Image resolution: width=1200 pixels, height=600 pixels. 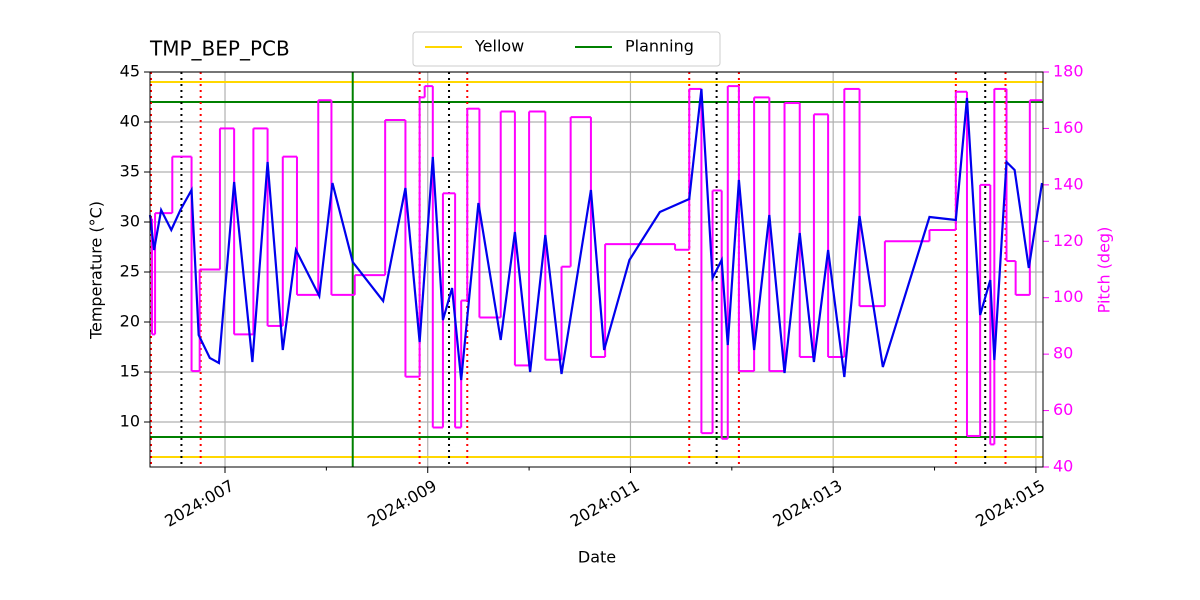 What do you see at coordinates (1068, 240) in the screenshot?
I see `y2-tick-label: 120` at bounding box center [1068, 240].